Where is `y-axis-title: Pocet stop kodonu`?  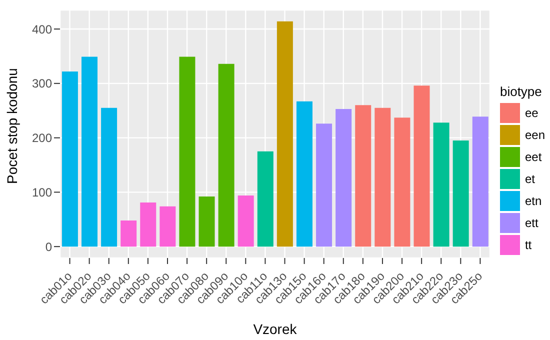 y-axis-title: Pocet stop kodonu is located at coordinates (12, 126).